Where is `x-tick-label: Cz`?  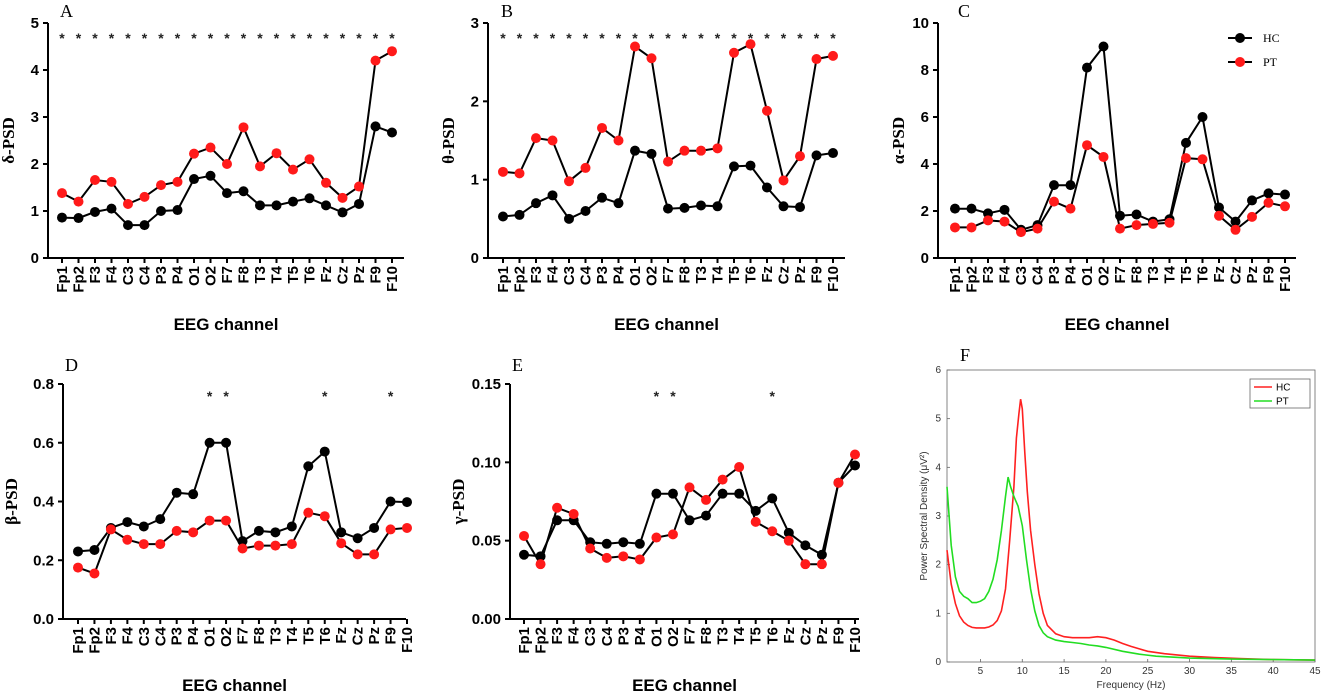 x-tick-label: Cz is located at coordinates (1236, 275).